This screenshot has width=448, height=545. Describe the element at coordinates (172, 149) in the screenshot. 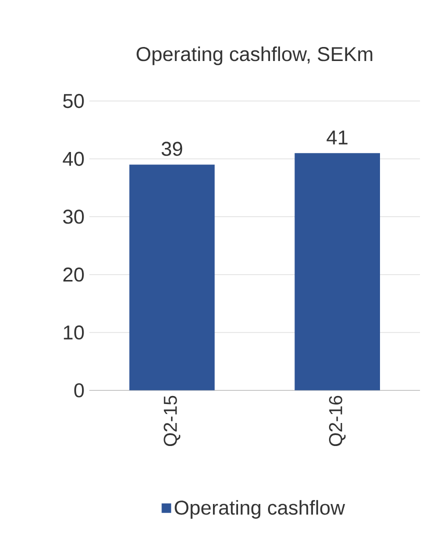

I see `data-label: 39` at that location.